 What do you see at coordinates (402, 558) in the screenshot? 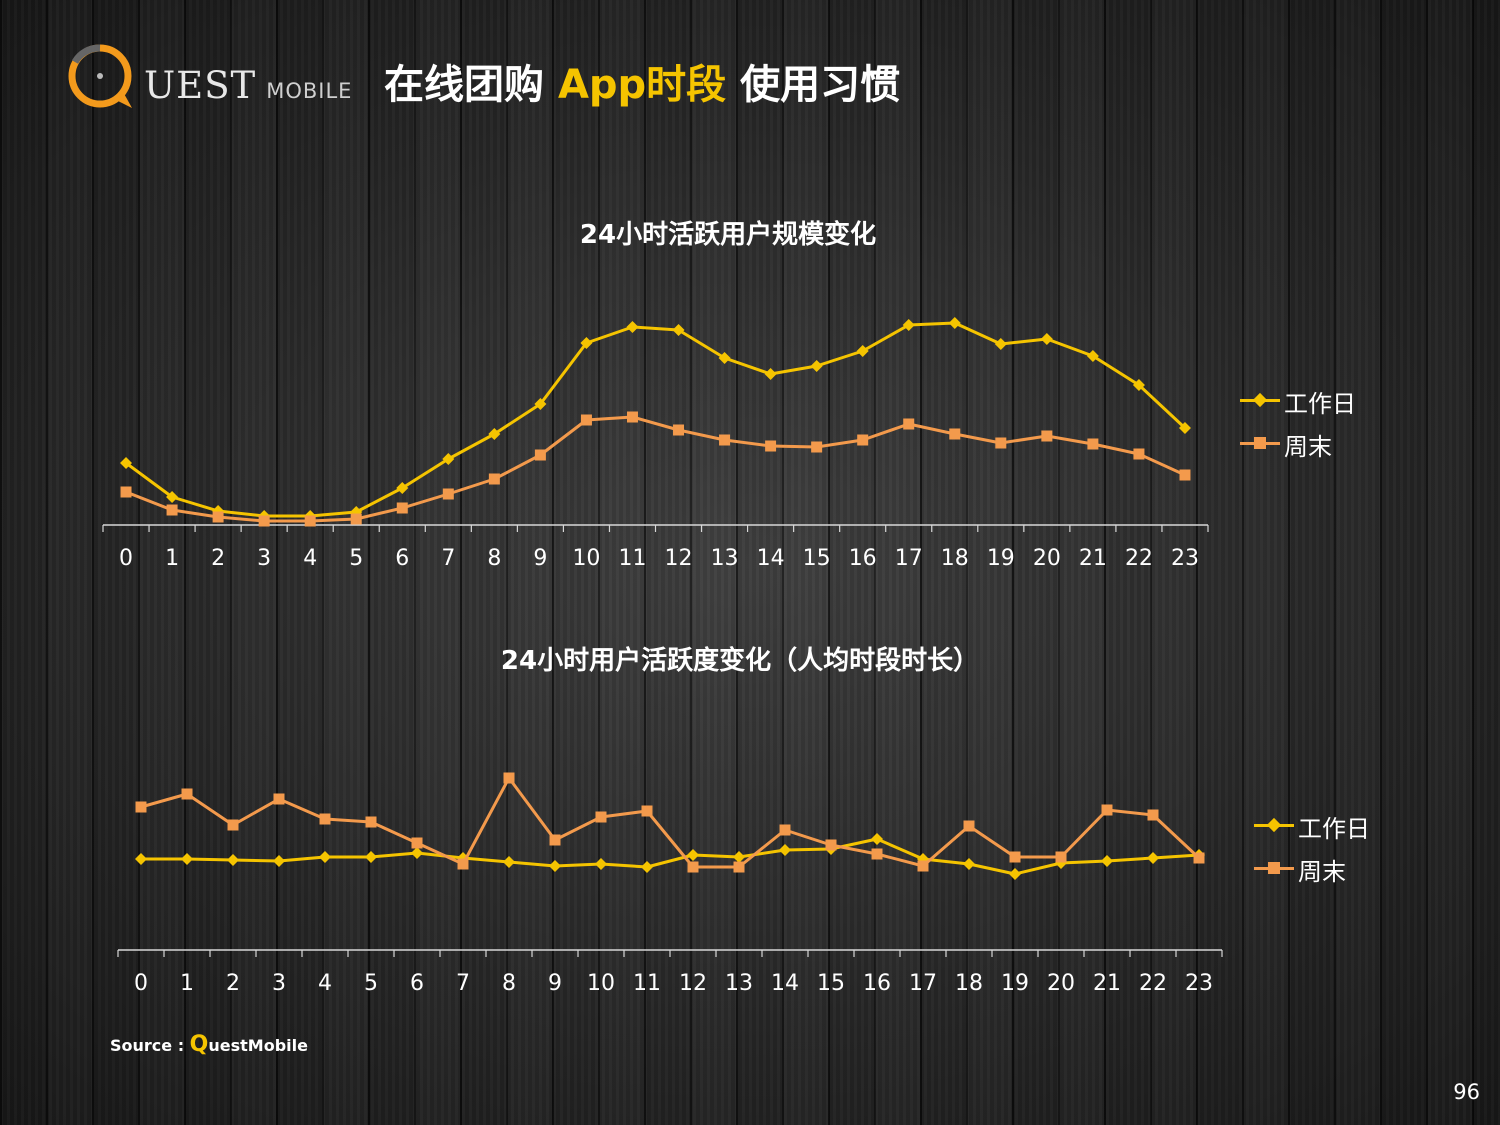
I see `x-tick-label: 6` at bounding box center [402, 558].